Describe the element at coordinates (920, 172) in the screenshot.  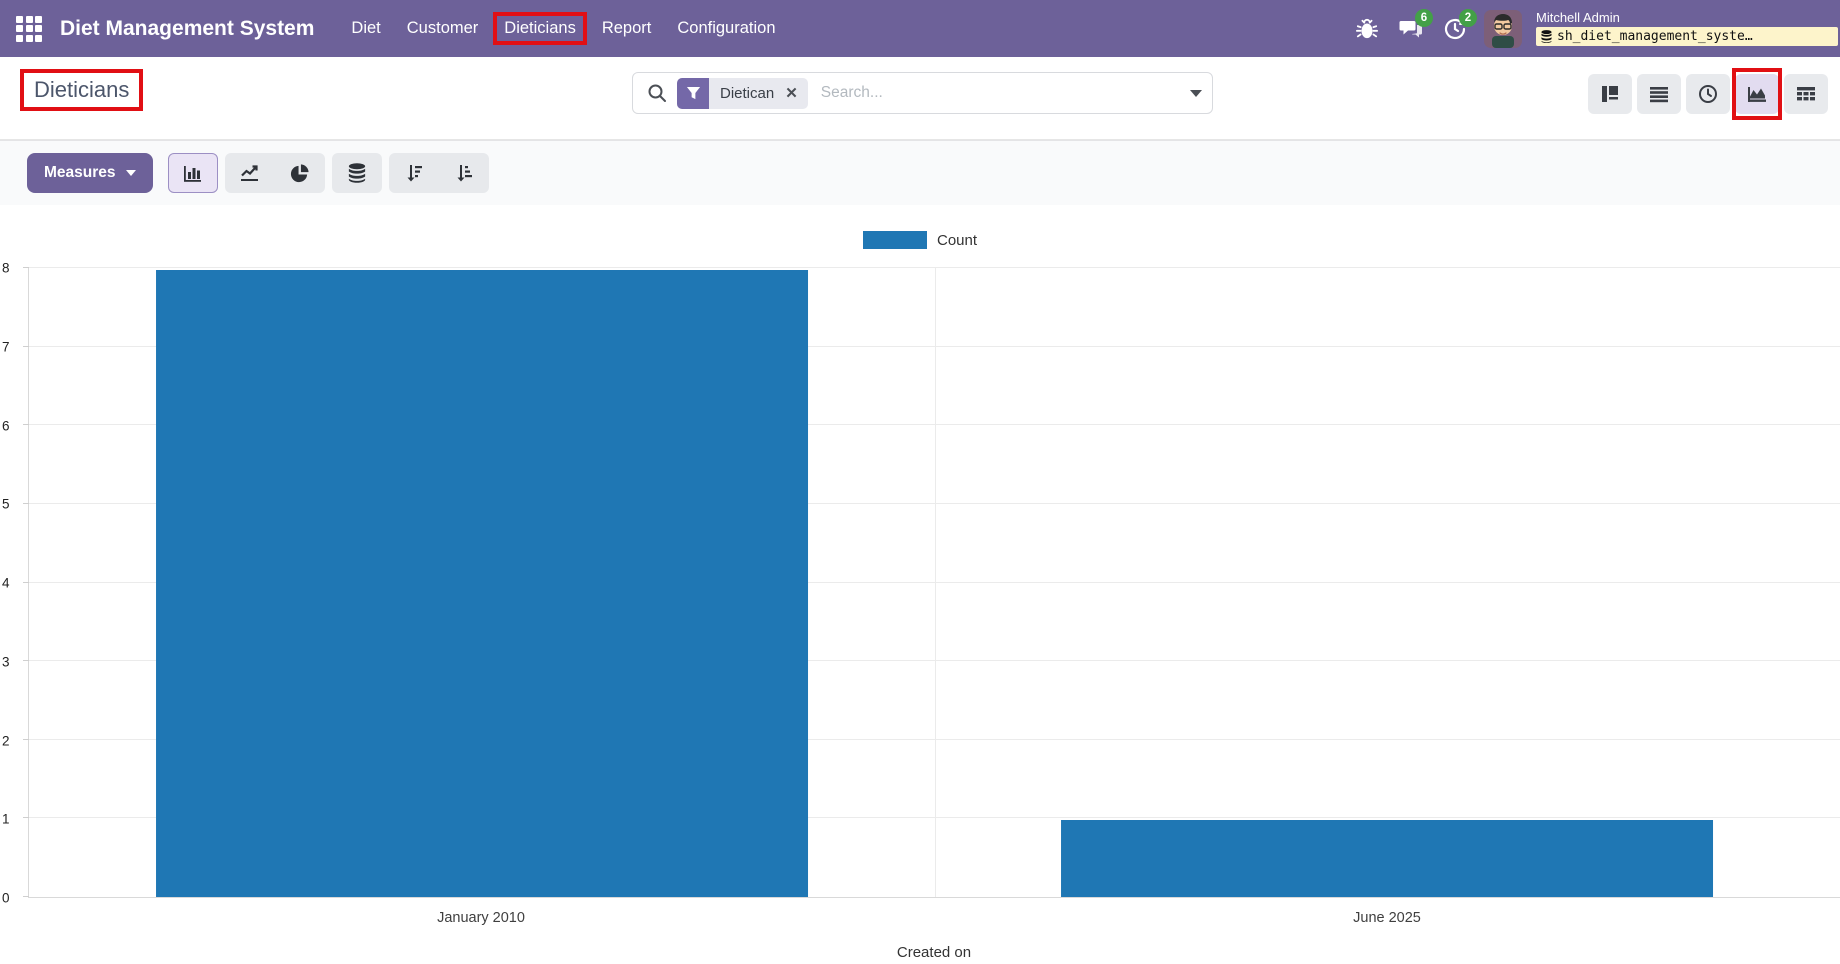
I see `graph-toolbar: Measures` at that location.